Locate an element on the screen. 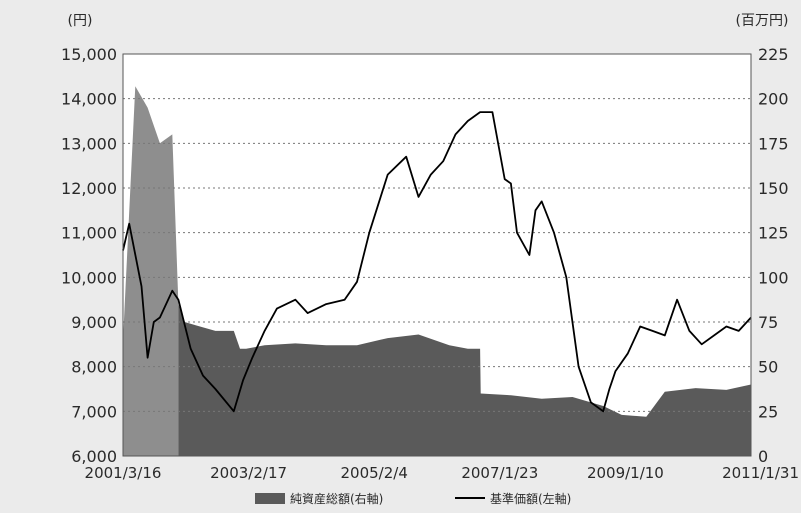  right-tick-label: 25 is located at coordinates (768, 411).